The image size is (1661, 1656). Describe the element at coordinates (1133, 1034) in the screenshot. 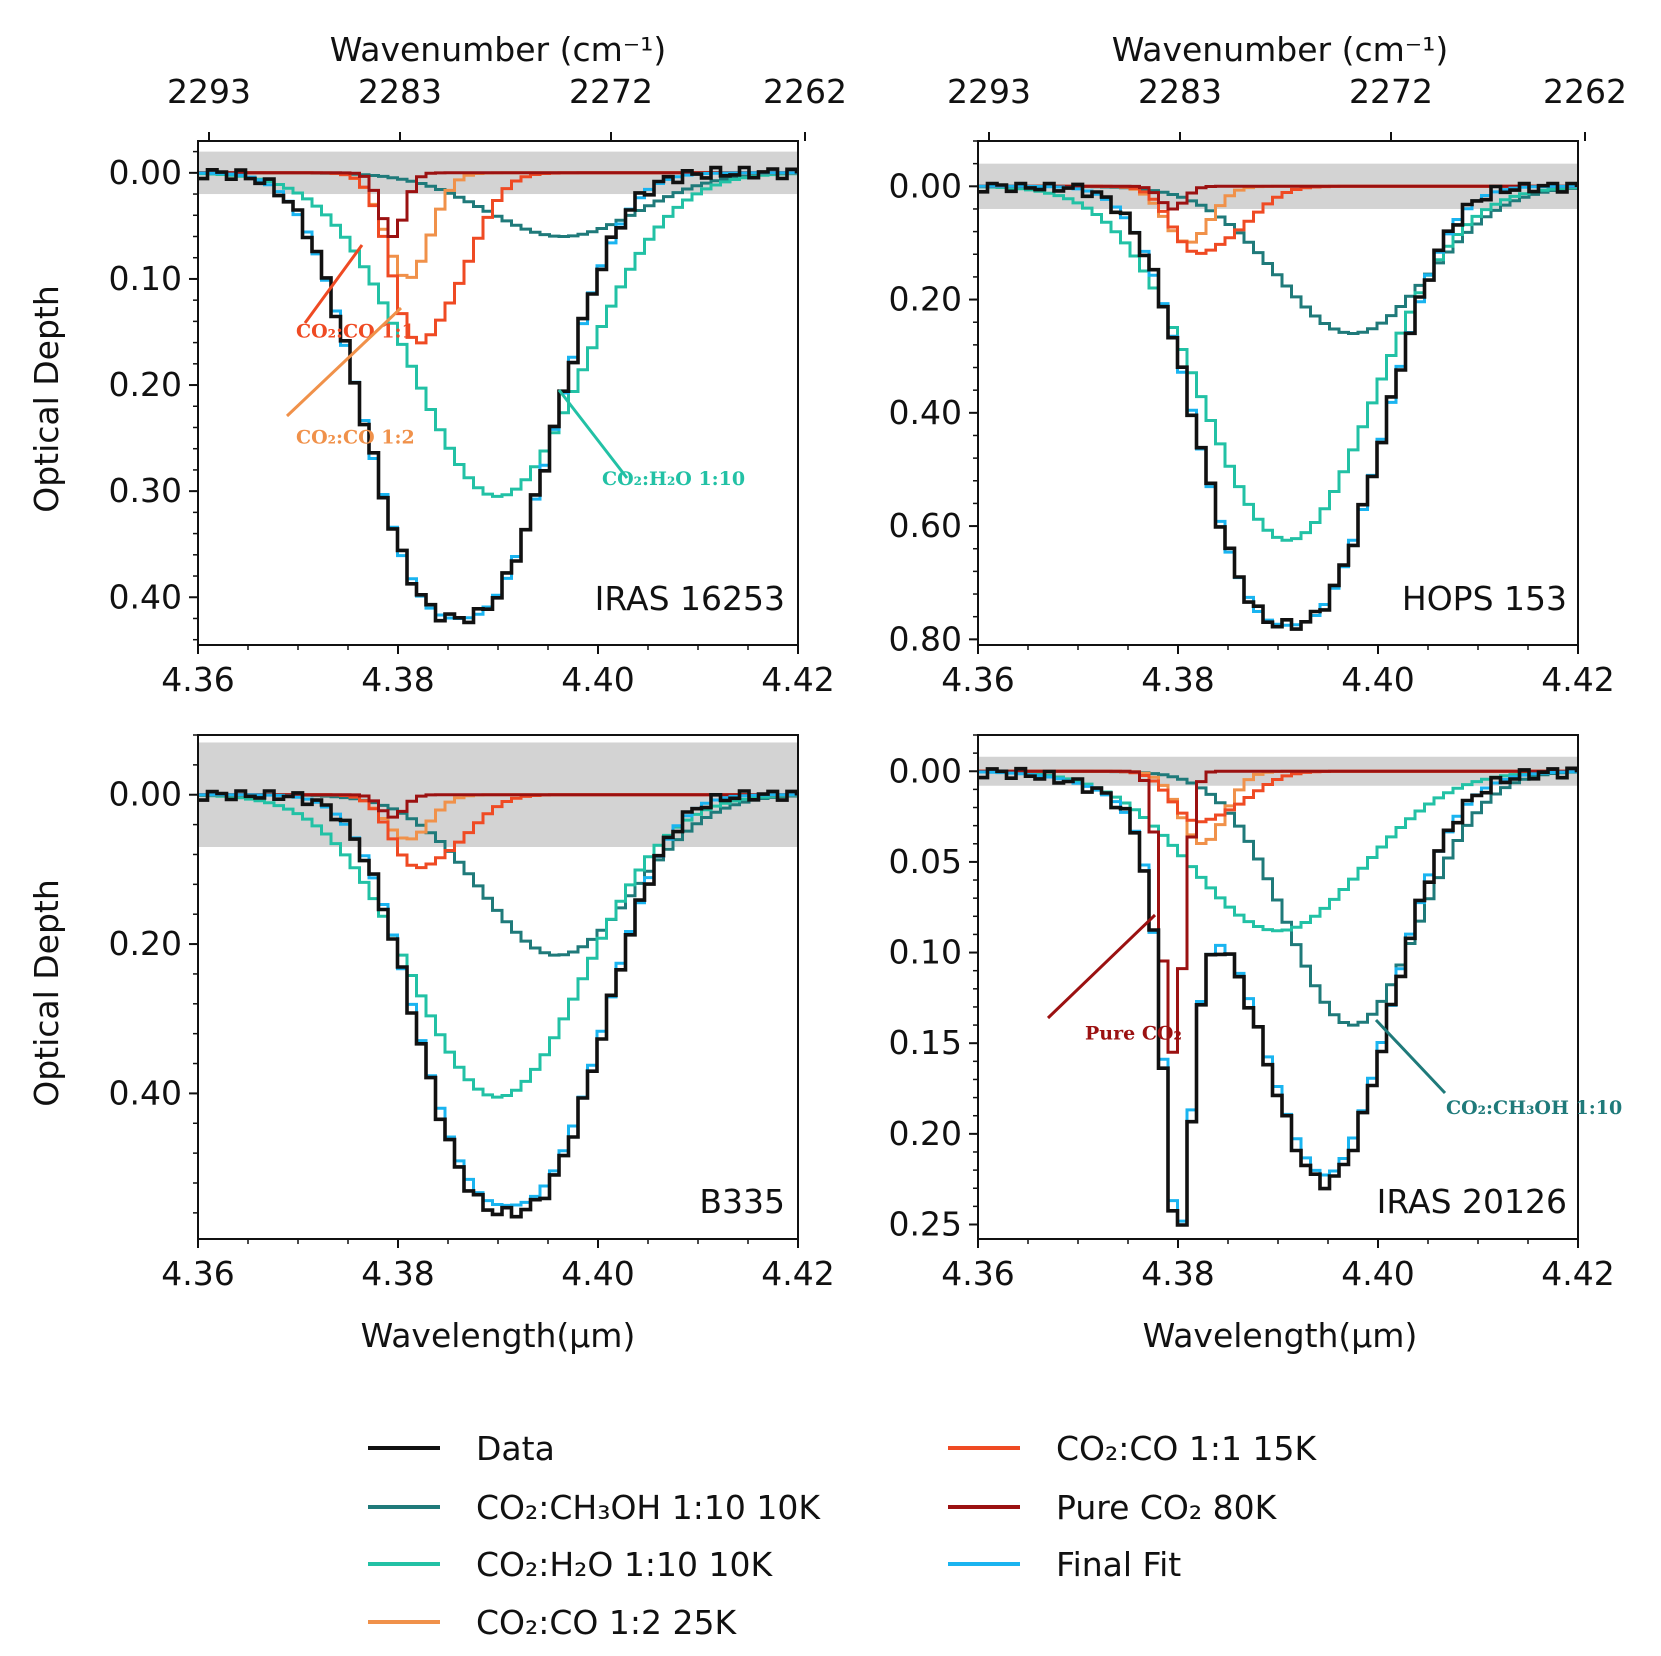

I see `annotation-label: Pure CO₂` at that location.